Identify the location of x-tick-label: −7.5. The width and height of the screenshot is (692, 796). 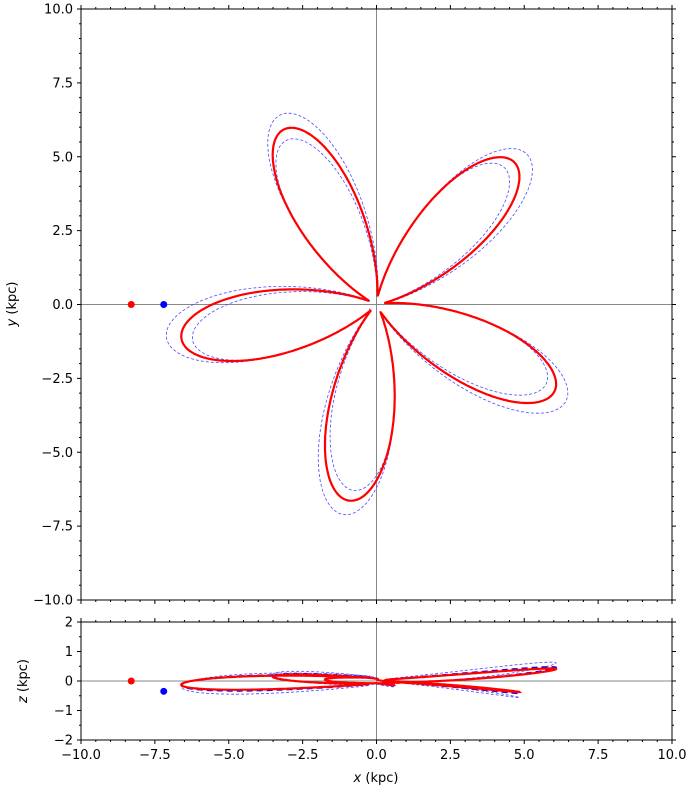
(155, 755).